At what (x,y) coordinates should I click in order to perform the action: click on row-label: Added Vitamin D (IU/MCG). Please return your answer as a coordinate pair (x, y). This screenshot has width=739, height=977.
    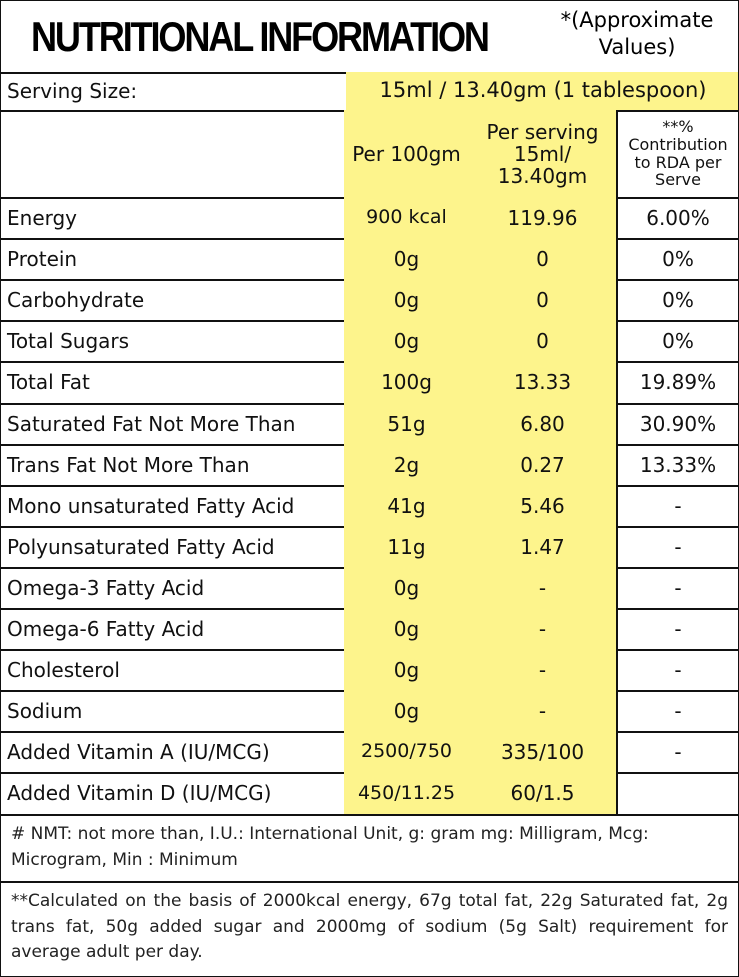
    Looking at the image, I should click on (173, 794).